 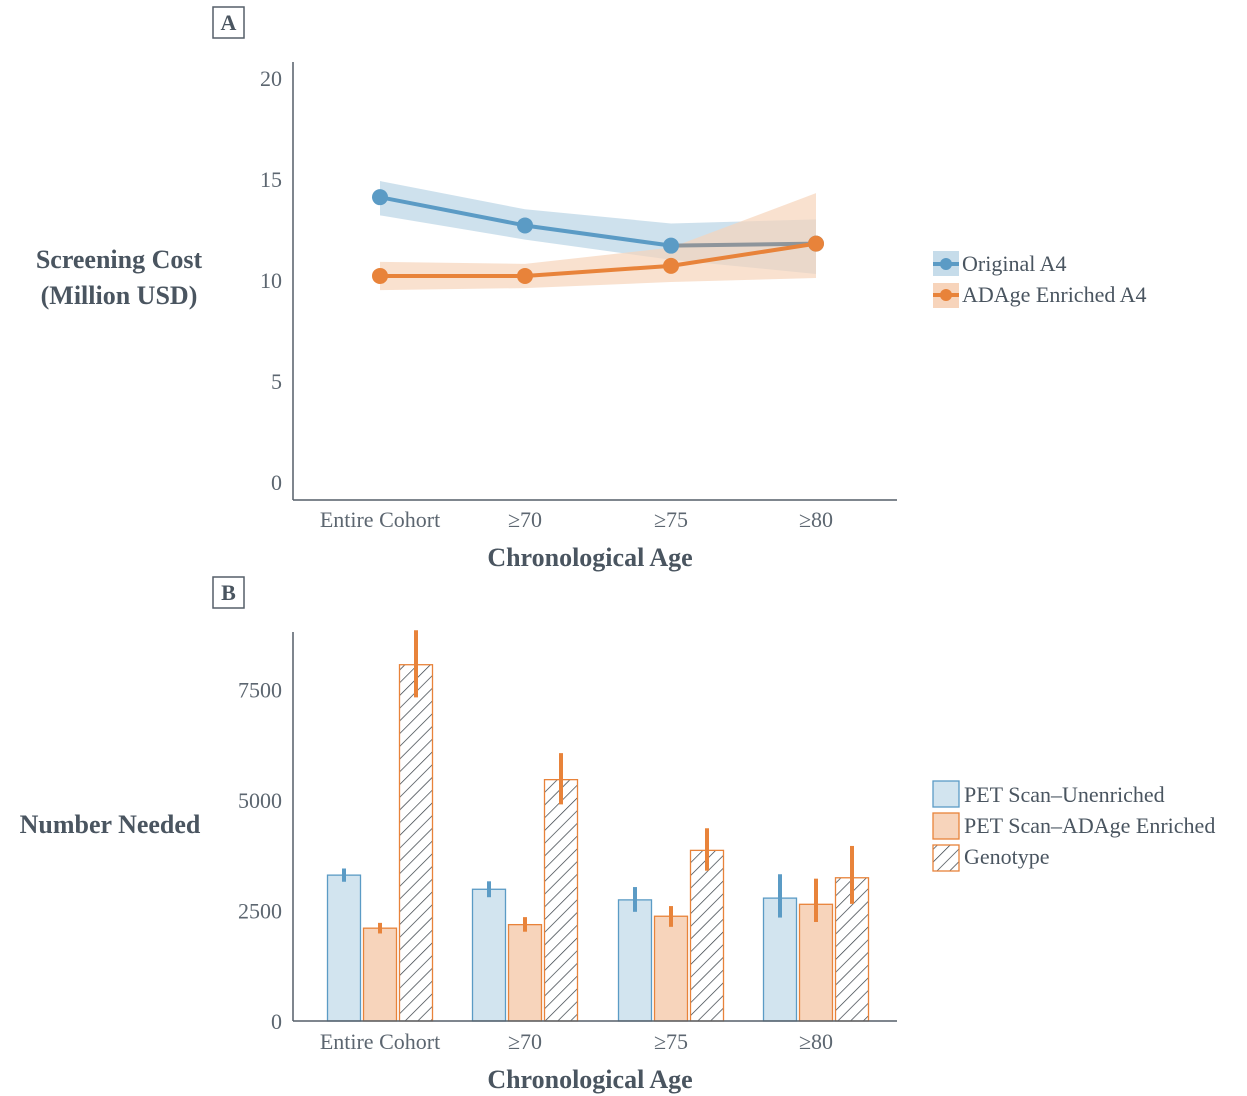 What do you see at coordinates (271, 179) in the screenshot?
I see `a-y-tick-15: 15` at bounding box center [271, 179].